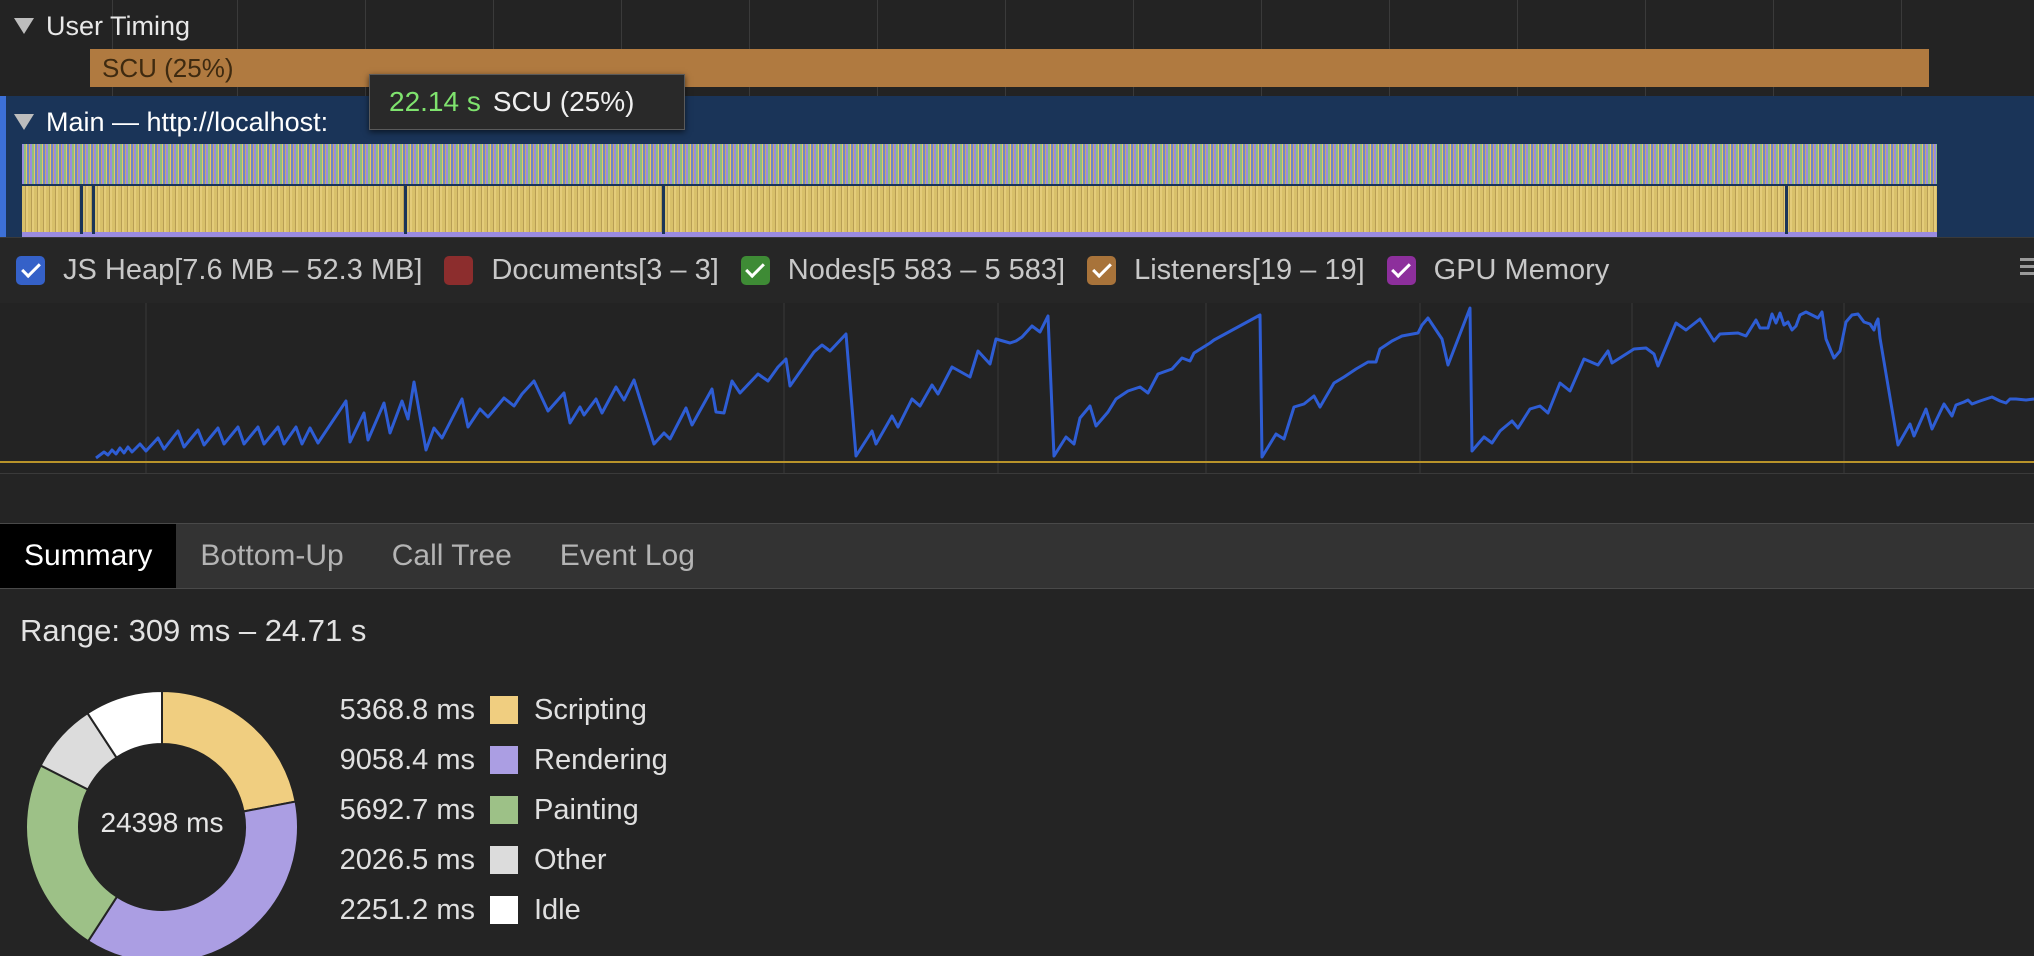  Describe the element at coordinates (563, 101) in the screenshot. I see `tooltip-name: SCU (25%)` at that location.